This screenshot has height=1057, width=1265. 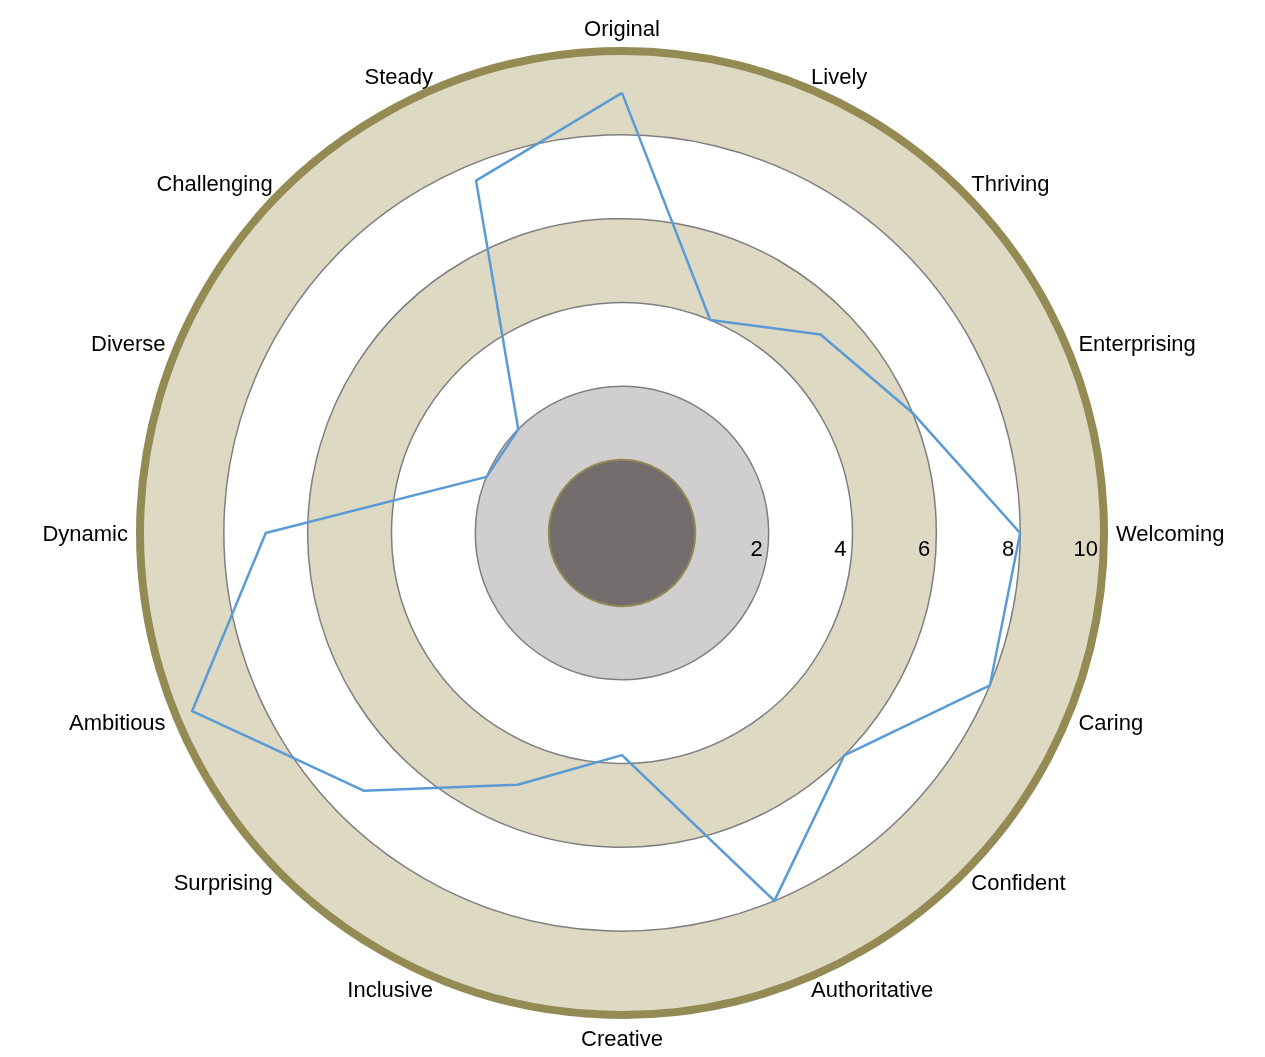 What do you see at coordinates (924, 548) in the screenshot?
I see `y-tick-label: 6` at bounding box center [924, 548].